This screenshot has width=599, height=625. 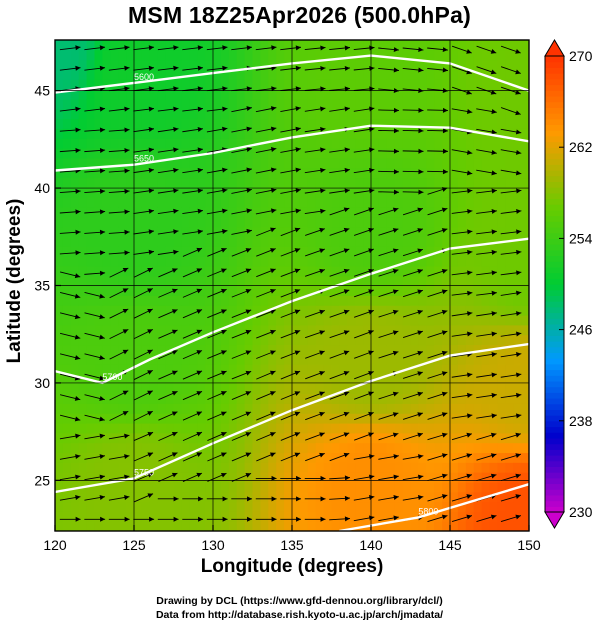 What do you see at coordinates (554, 284) in the screenshot?
I see `colorbar-frame` at bounding box center [554, 284].